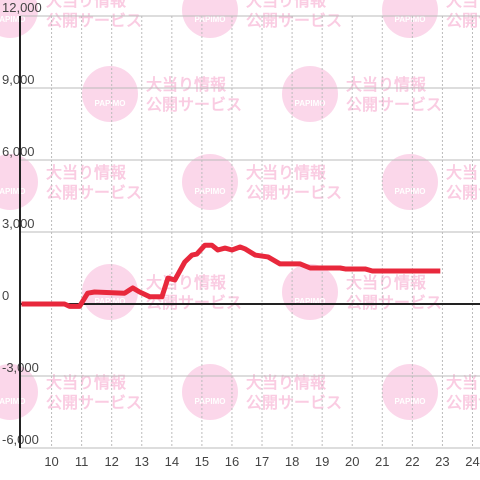  Describe the element at coordinates (292, 461) in the screenshot. I see `x-tick-label: 18` at that location.